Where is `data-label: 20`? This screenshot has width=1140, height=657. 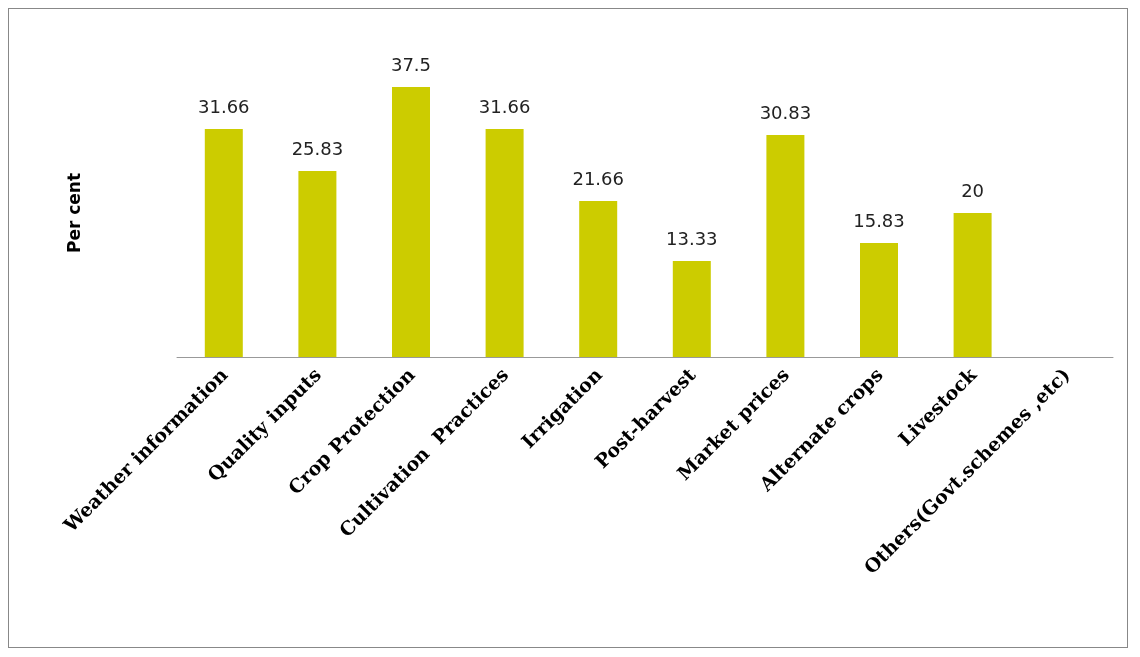 data-label: 20 is located at coordinates (973, 190).